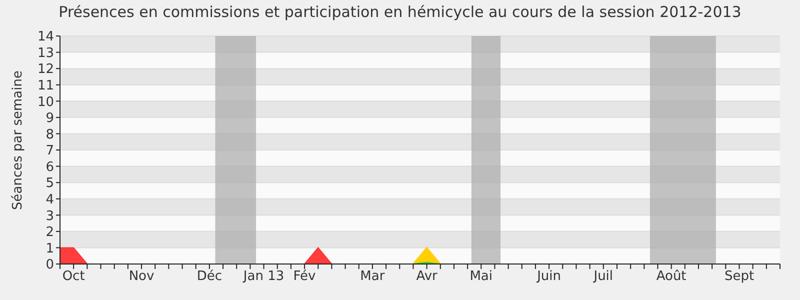 The width and height of the screenshot is (800, 300). What do you see at coordinates (603, 276) in the screenshot?
I see `x-tick-label: Juil` at bounding box center [603, 276].